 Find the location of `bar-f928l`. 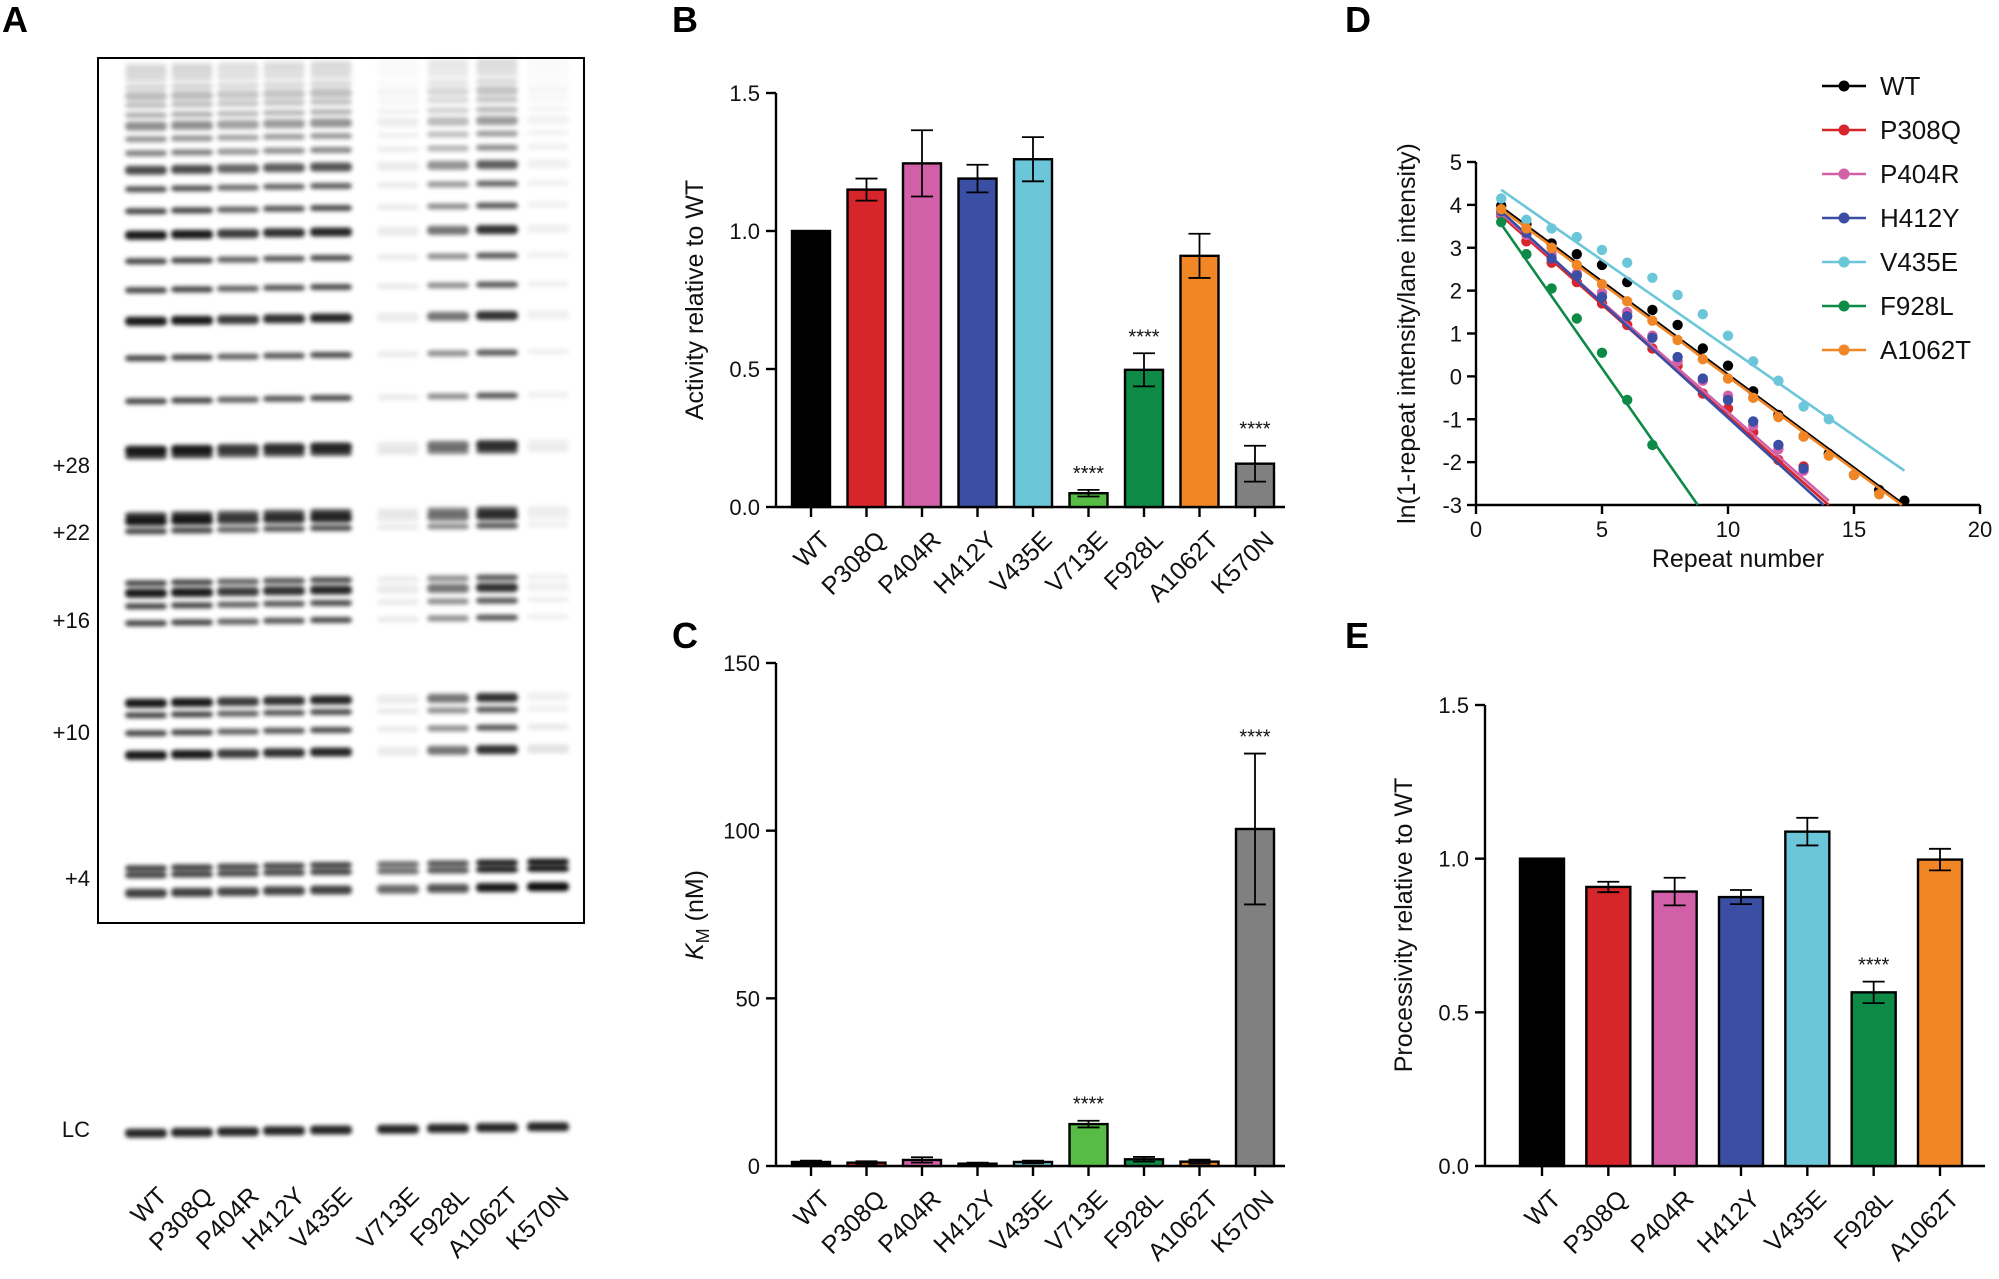

bar-f928l is located at coordinates (1144, 438).